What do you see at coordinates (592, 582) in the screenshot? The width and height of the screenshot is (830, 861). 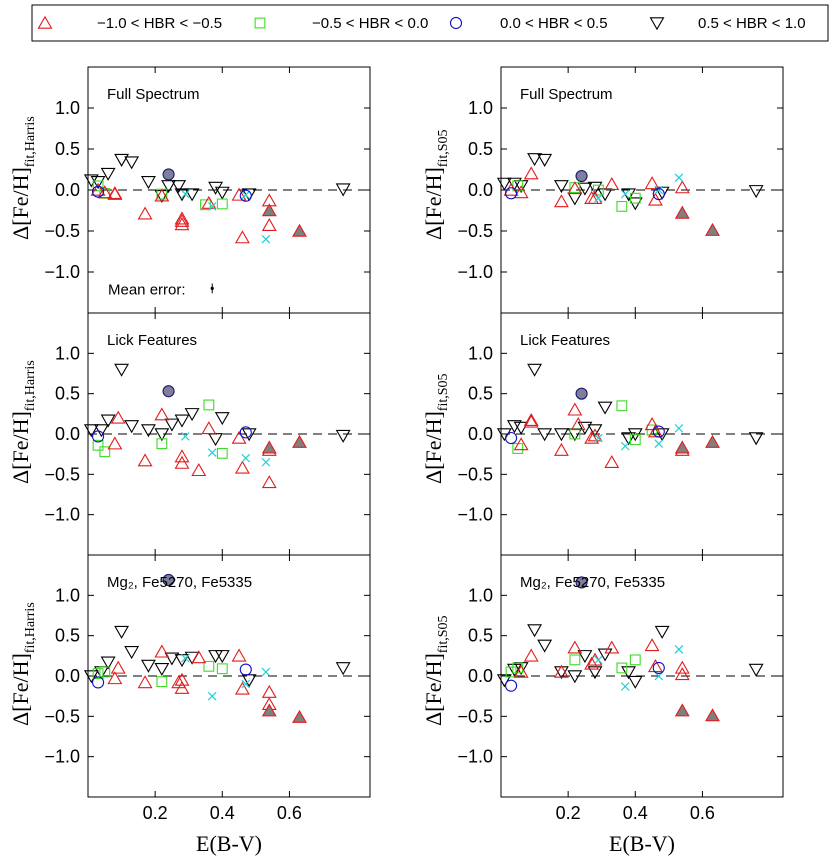 I see `panel-title: Mg₂, Fe5270, Fe5335` at bounding box center [592, 582].